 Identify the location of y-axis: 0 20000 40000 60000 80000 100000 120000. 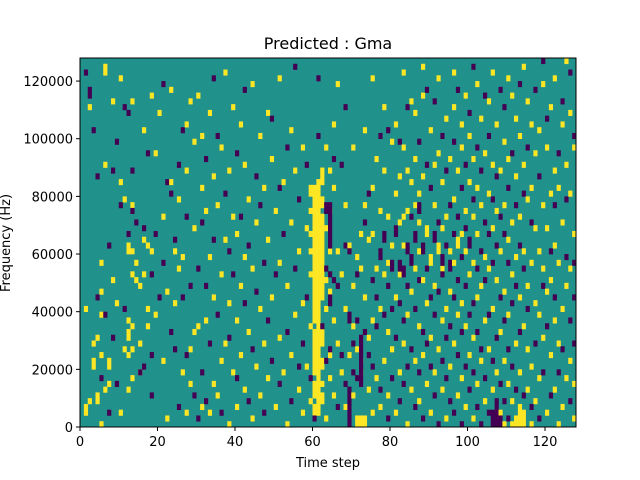
(51, 255).